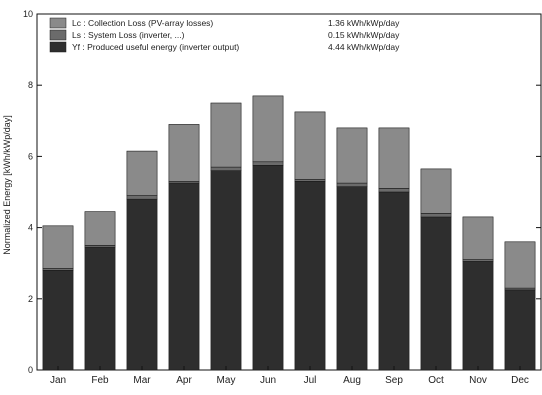  I want to click on x-tick-label: Jul, so click(310, 380).